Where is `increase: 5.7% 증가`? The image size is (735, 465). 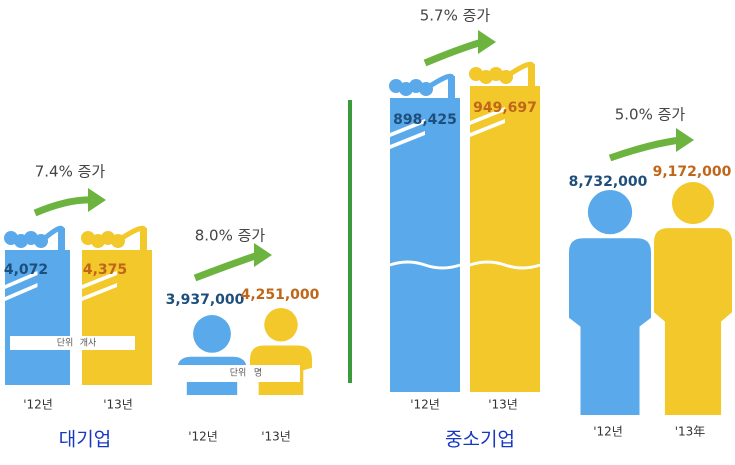 increase: 5.7% 증가 is located at coordinates (455, 16).